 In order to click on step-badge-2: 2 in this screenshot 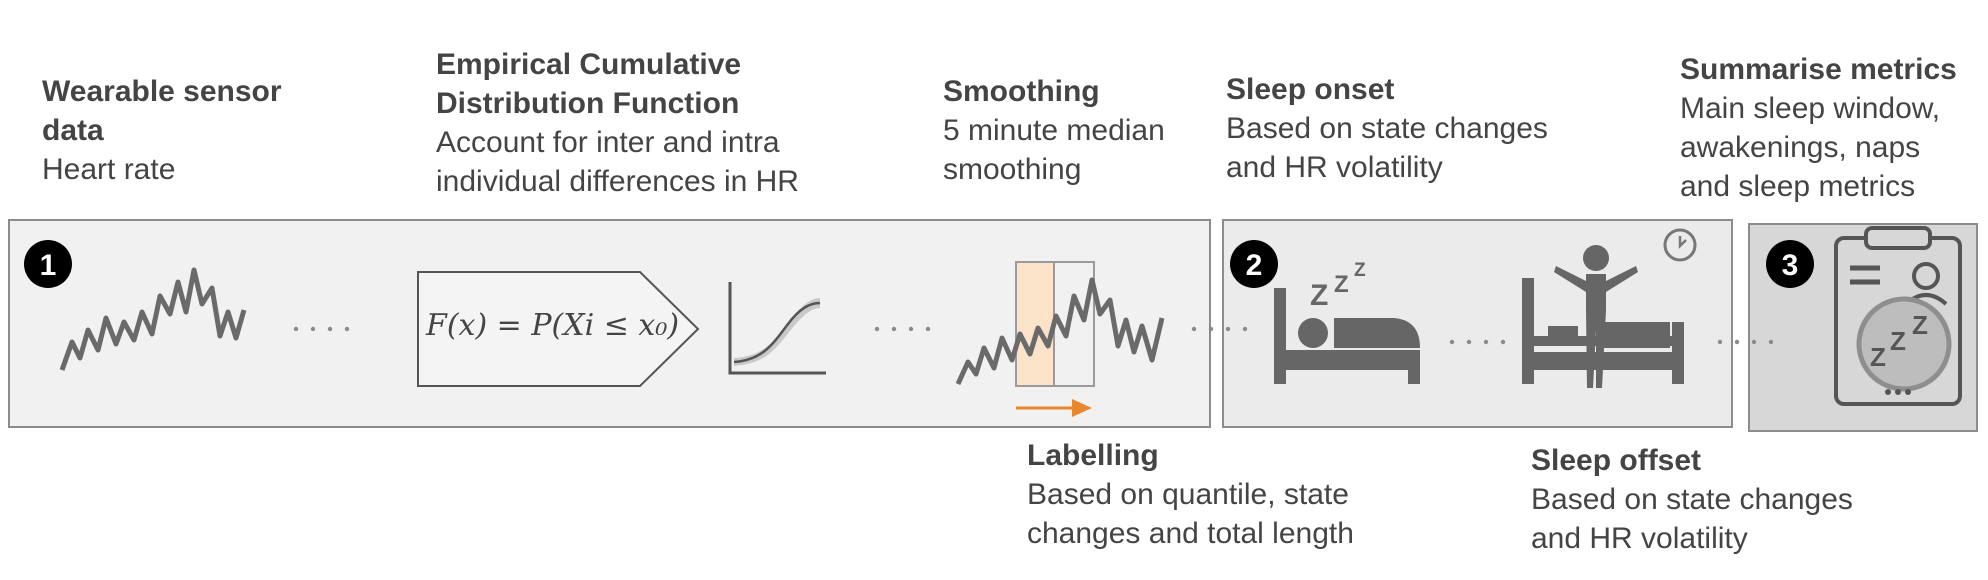, I will do `click(1254, 264)`.